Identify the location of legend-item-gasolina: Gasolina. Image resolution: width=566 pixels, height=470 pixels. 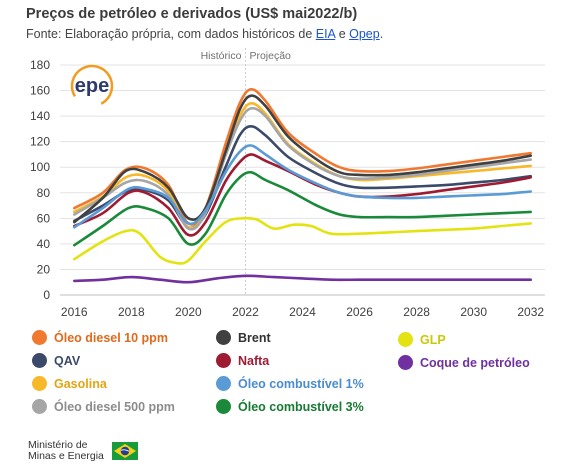
(69, 383).